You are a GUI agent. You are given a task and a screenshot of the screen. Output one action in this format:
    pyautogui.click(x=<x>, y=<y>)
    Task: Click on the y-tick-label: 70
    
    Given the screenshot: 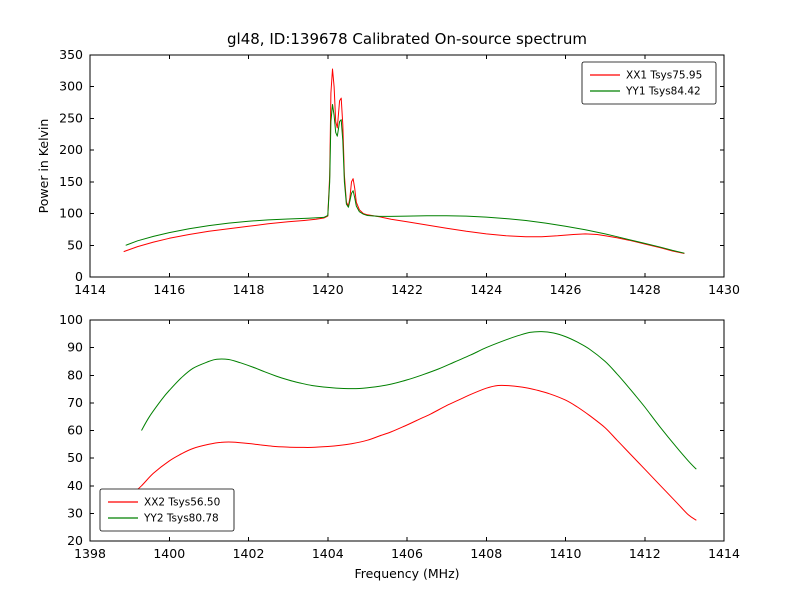 What is the action you would take?
    pyautogui.click(x=75, y=402)
    